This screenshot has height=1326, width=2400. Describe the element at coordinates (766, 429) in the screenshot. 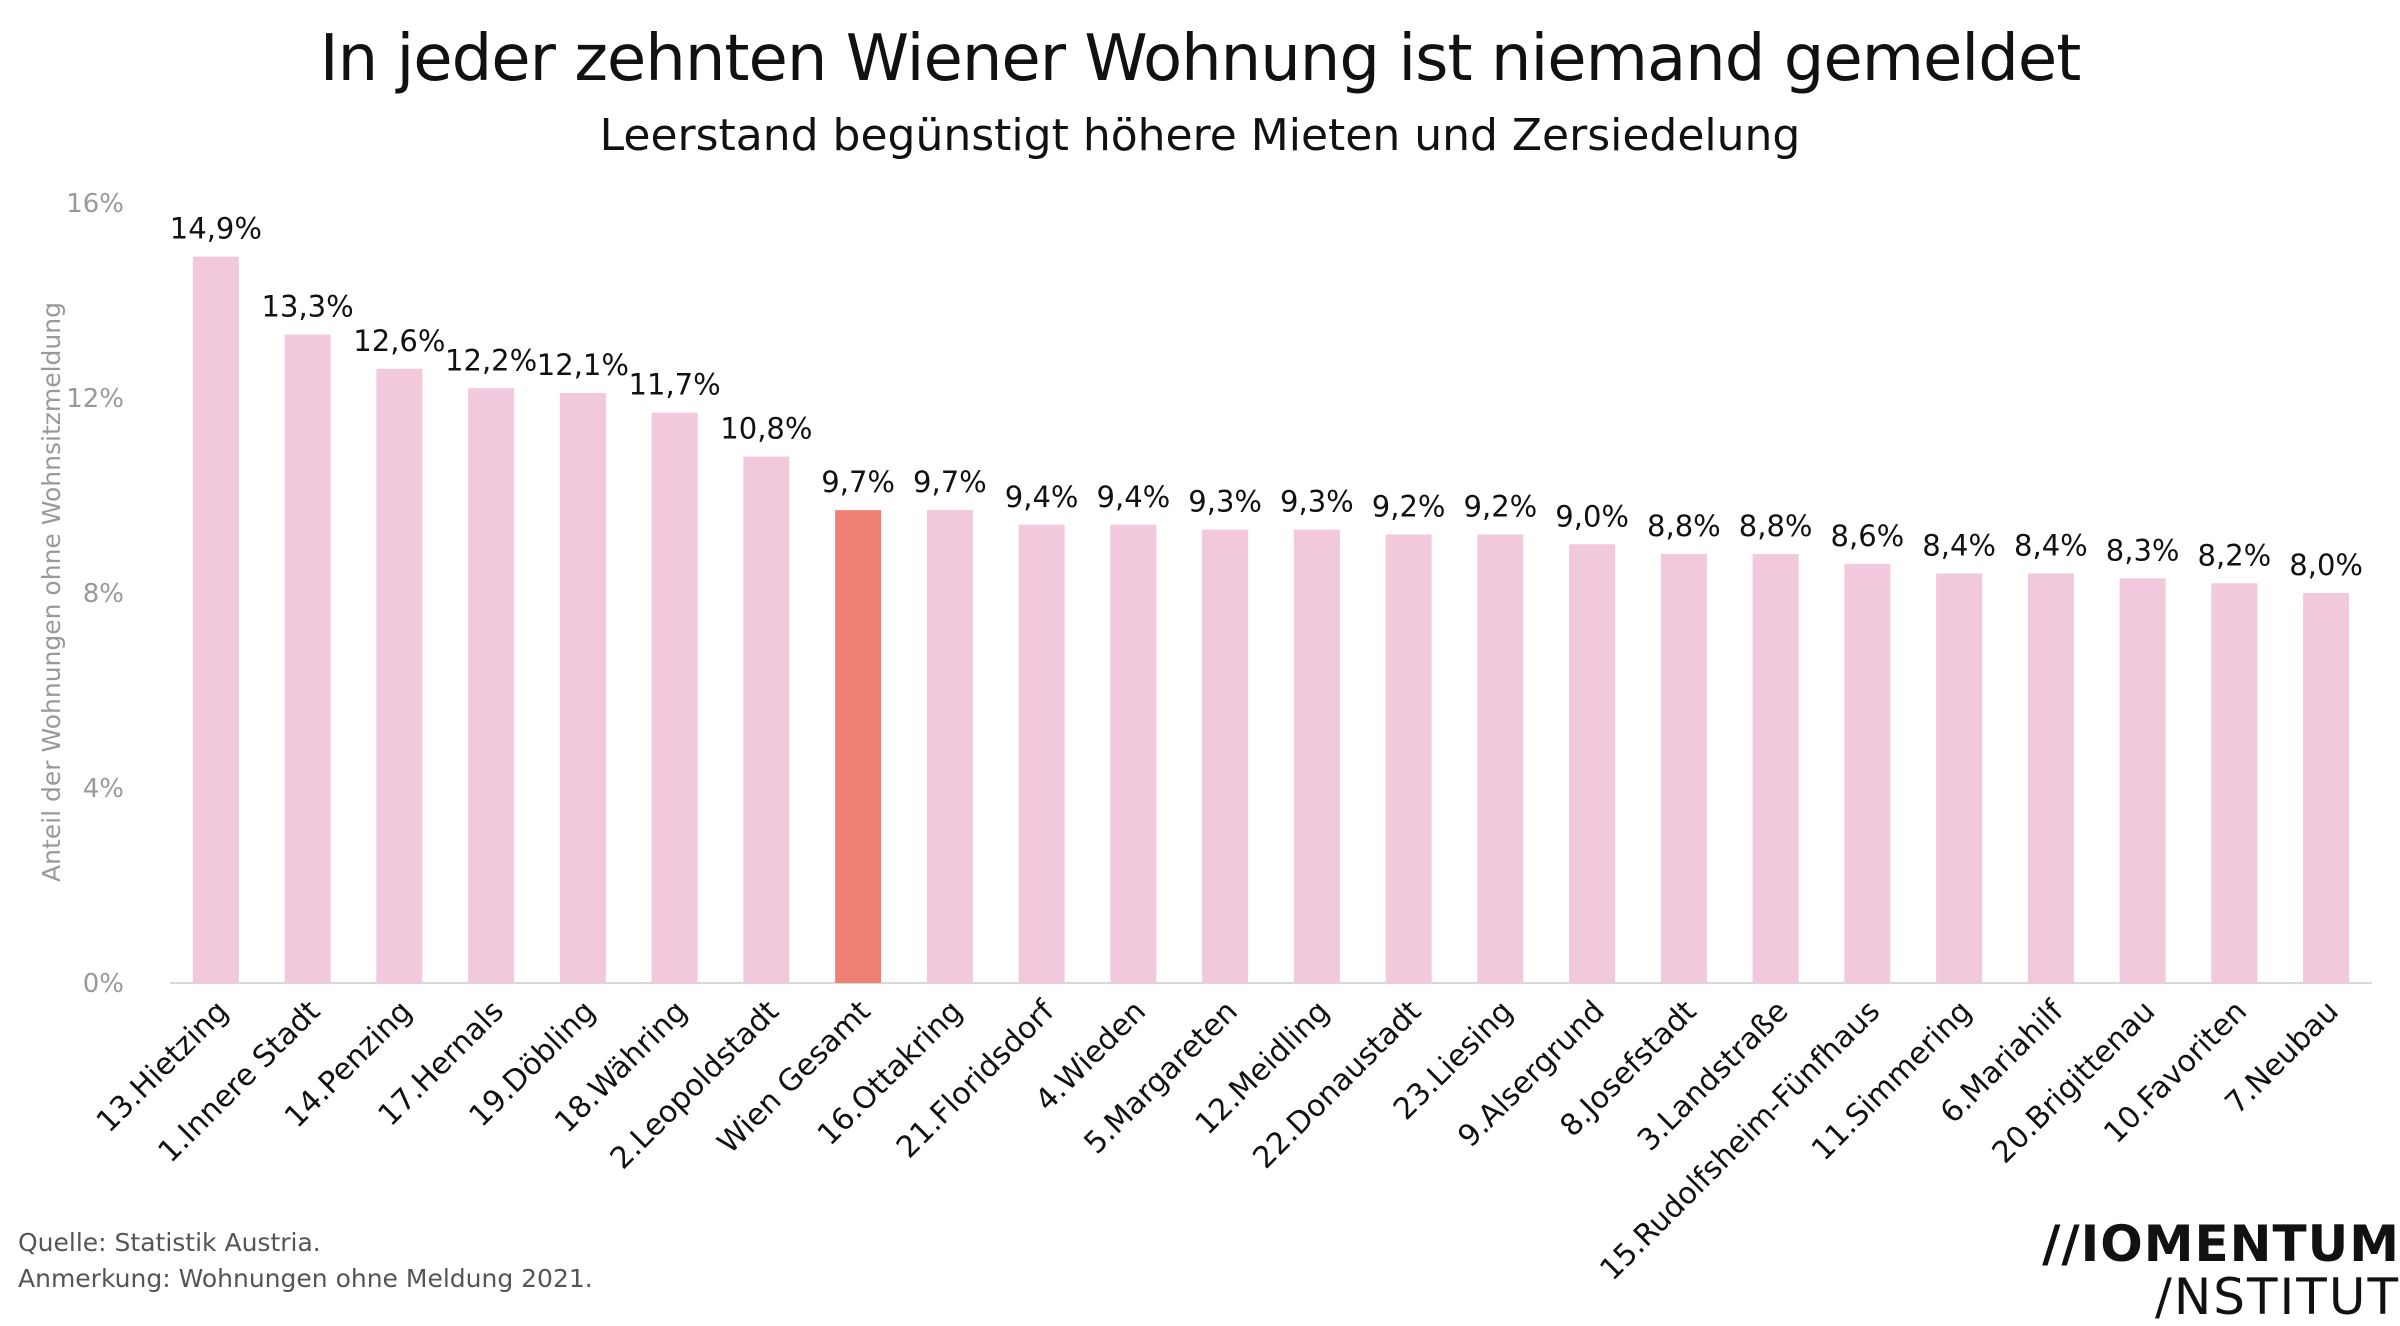

I see `data-label: 10,8%` at that location.